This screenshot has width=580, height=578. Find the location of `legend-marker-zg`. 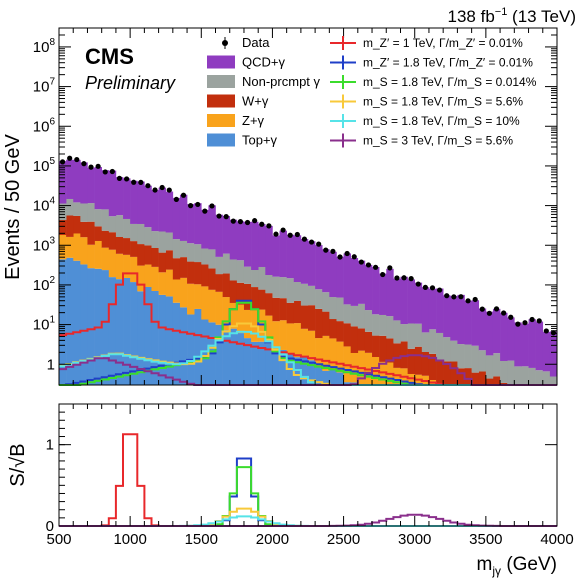

legend-marker-zg is located at coordinates (221, 120).